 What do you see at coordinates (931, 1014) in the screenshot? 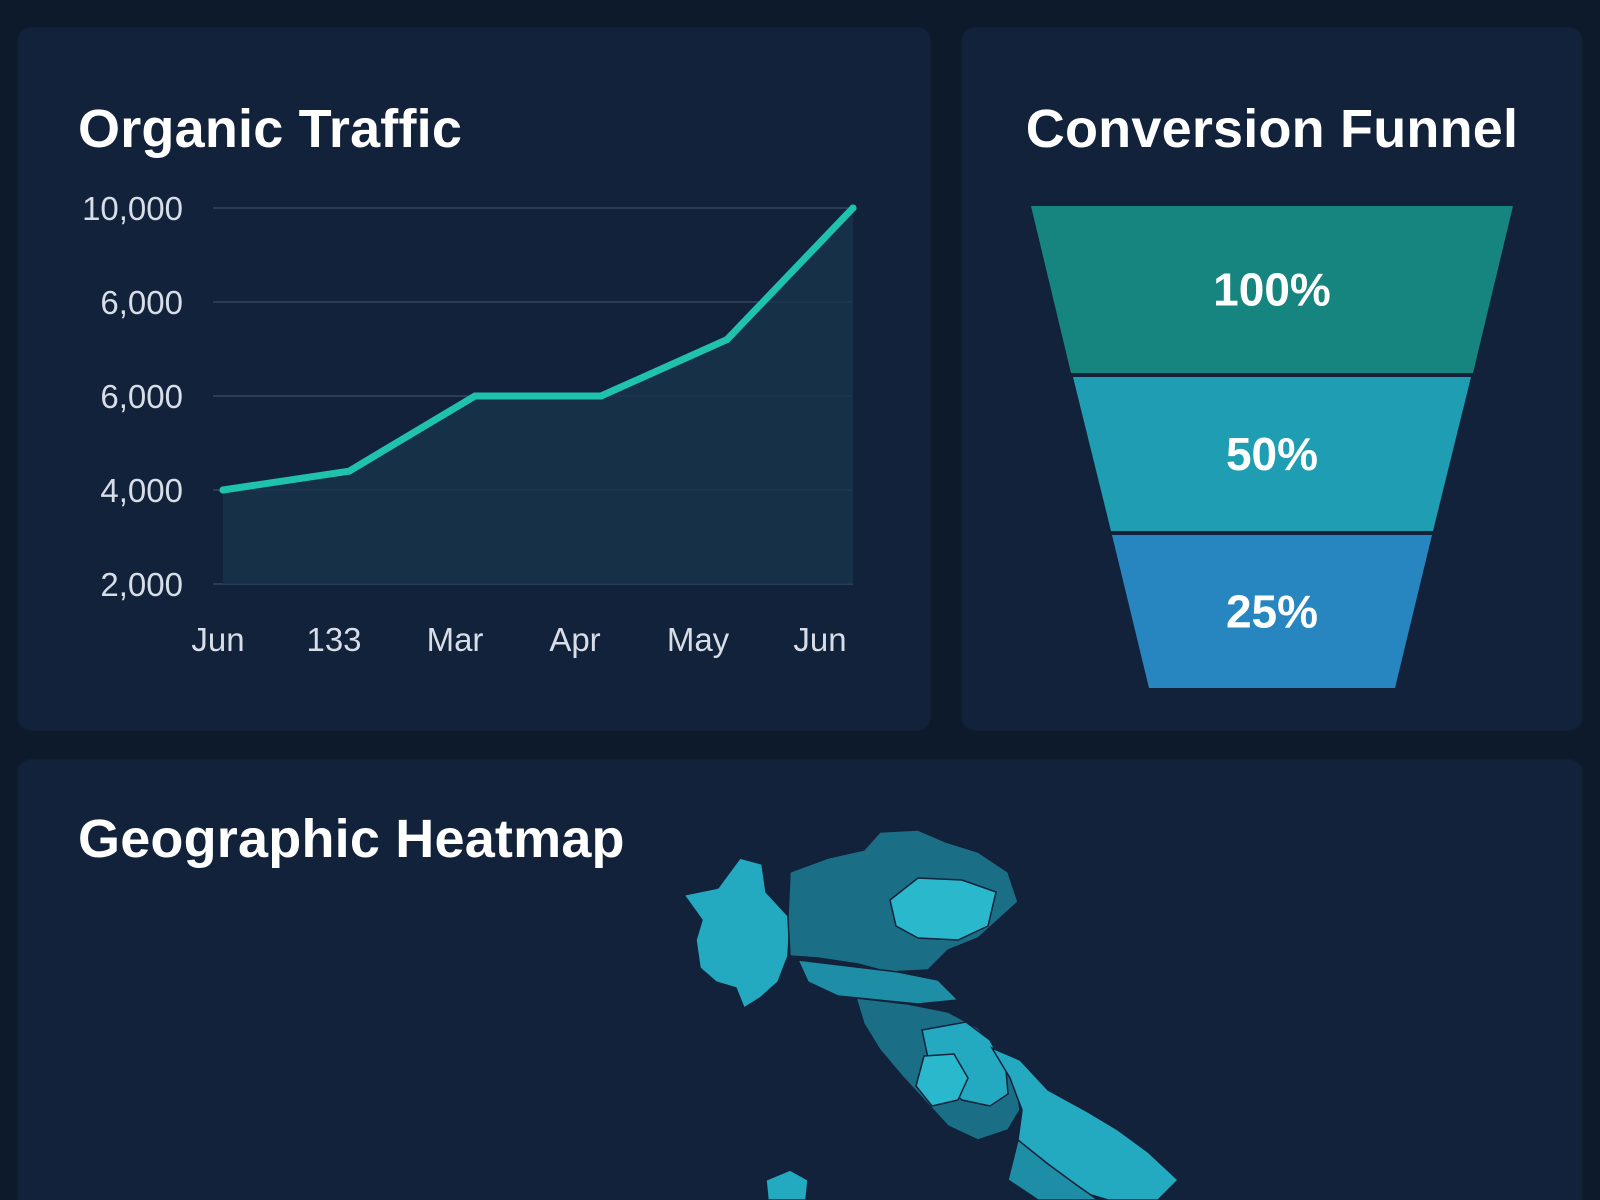
I see `geographic-heatmap-map` at bounding box center [931, 1014].